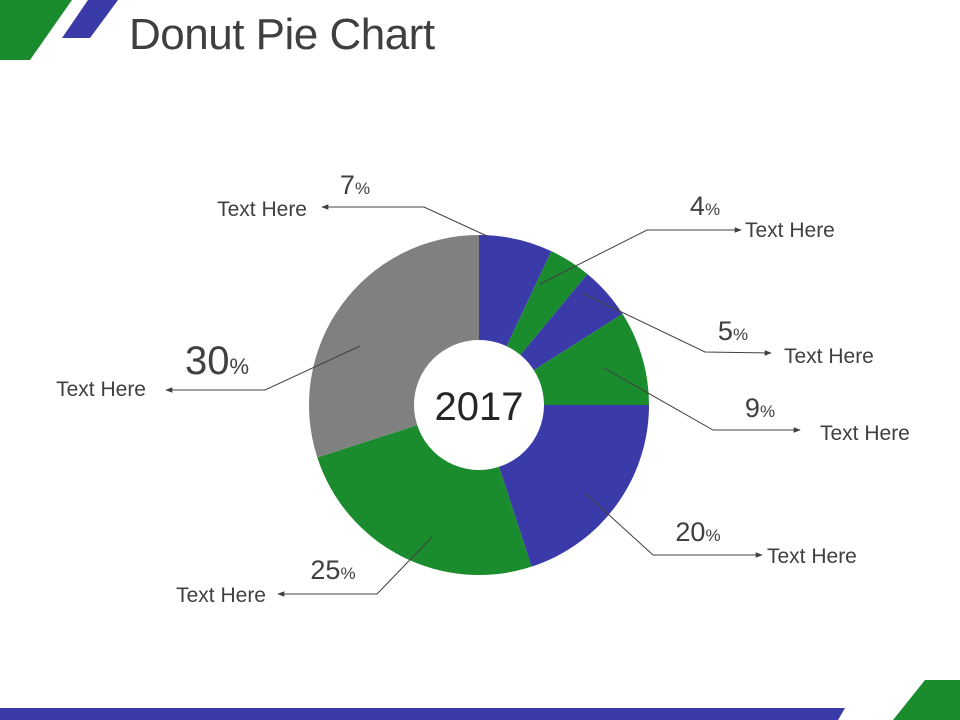 This screenshot has width=960, height=720. I want to click on slice-text-label-6: Text Here, so click(221, 595).